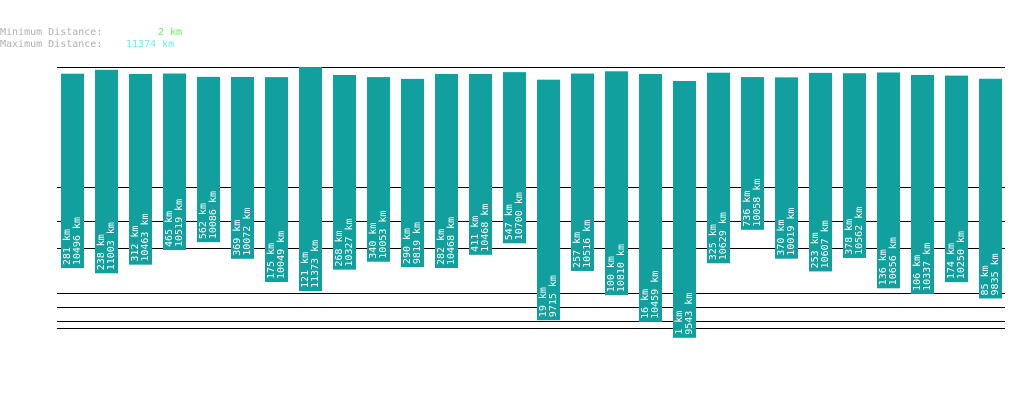 The image size is (1019, 402). What do you see at coordinates (237, 238) in the screenshot?
I see `min-label: 369 km` at bounding box center [237, 238].